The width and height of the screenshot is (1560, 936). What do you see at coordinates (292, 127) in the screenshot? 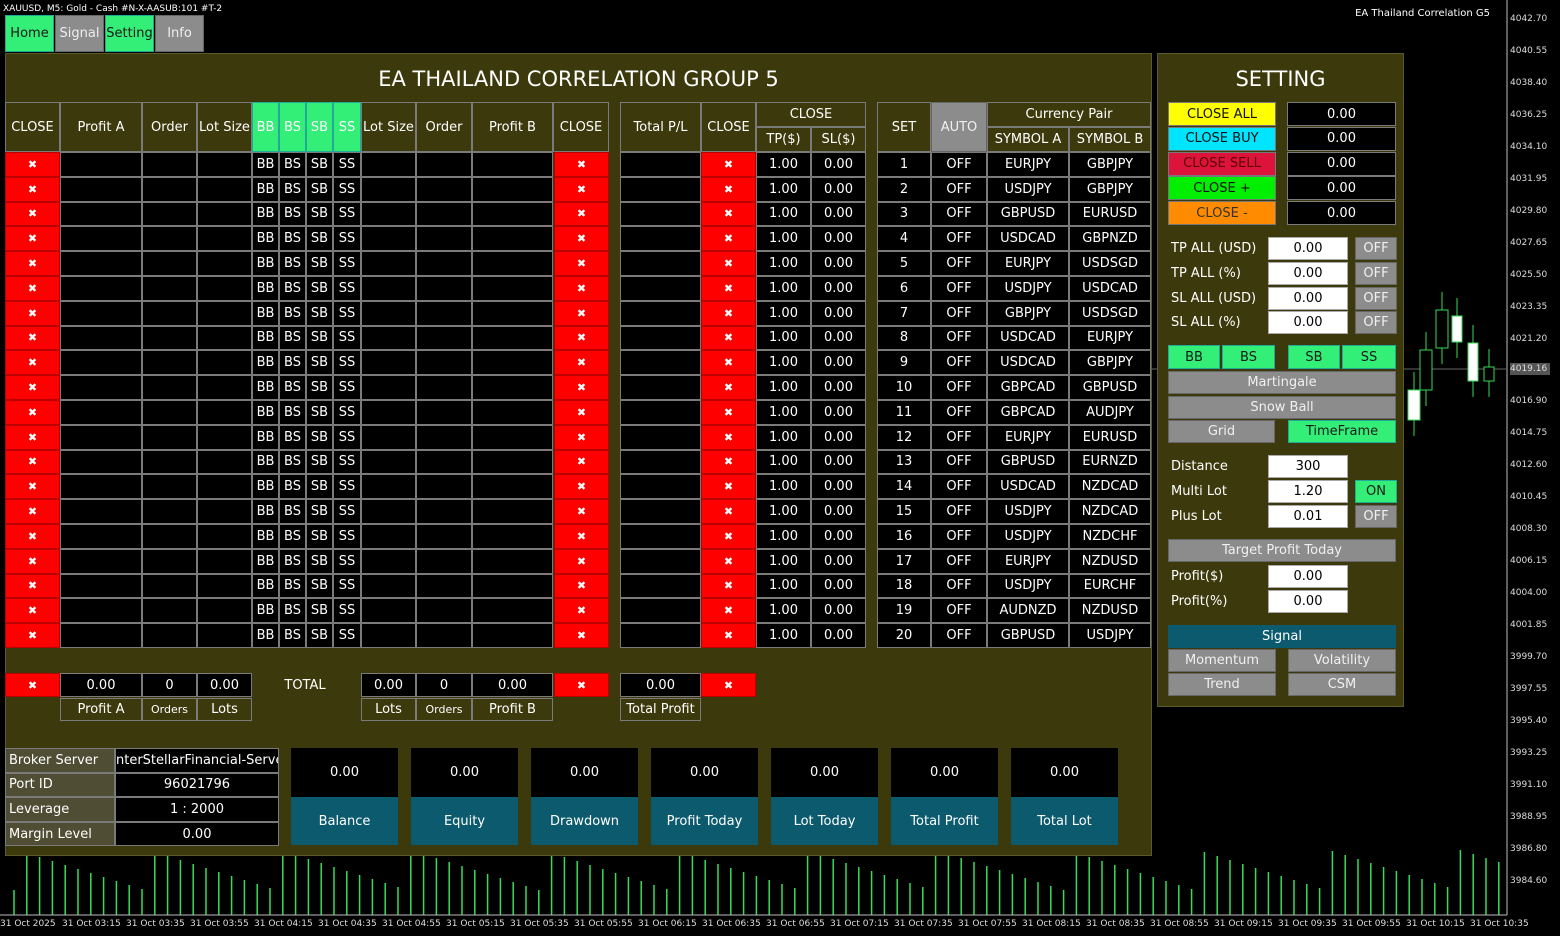
I see `column-header: BS` at bounding box center [292, 127].